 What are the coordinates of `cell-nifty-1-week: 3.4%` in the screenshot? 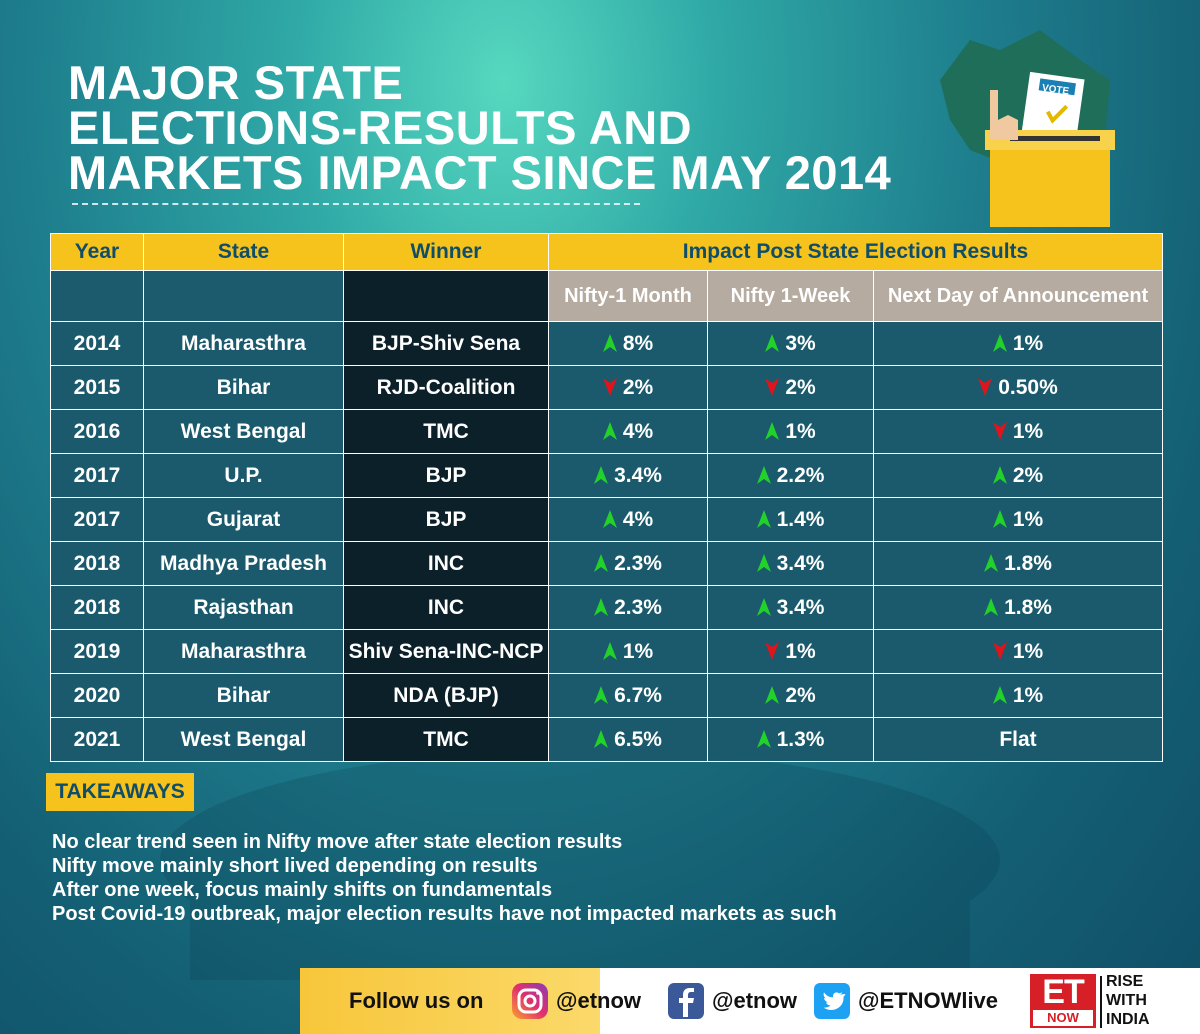 It's located at (790, 563).